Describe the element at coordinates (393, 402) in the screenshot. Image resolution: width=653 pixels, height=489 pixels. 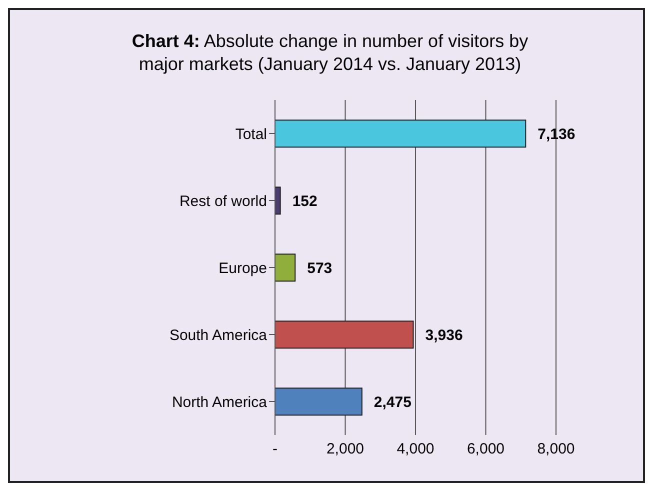
I see `data-label: 2,475` at that location.